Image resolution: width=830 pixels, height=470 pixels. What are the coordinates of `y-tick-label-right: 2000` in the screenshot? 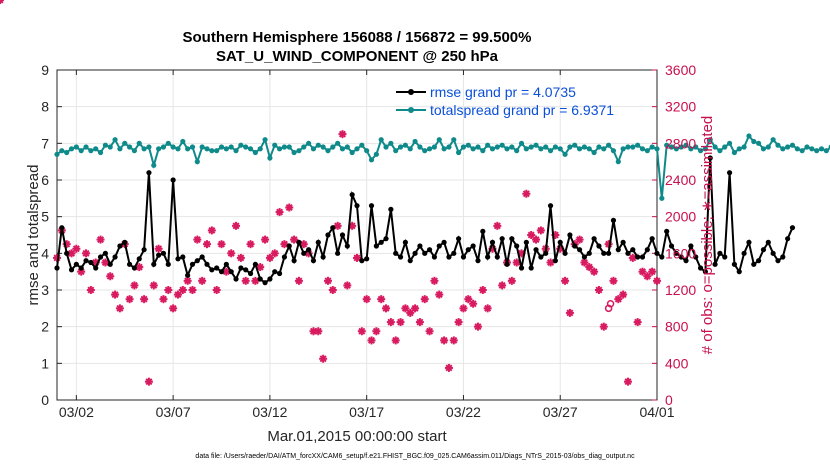 It's located at (680, 217).